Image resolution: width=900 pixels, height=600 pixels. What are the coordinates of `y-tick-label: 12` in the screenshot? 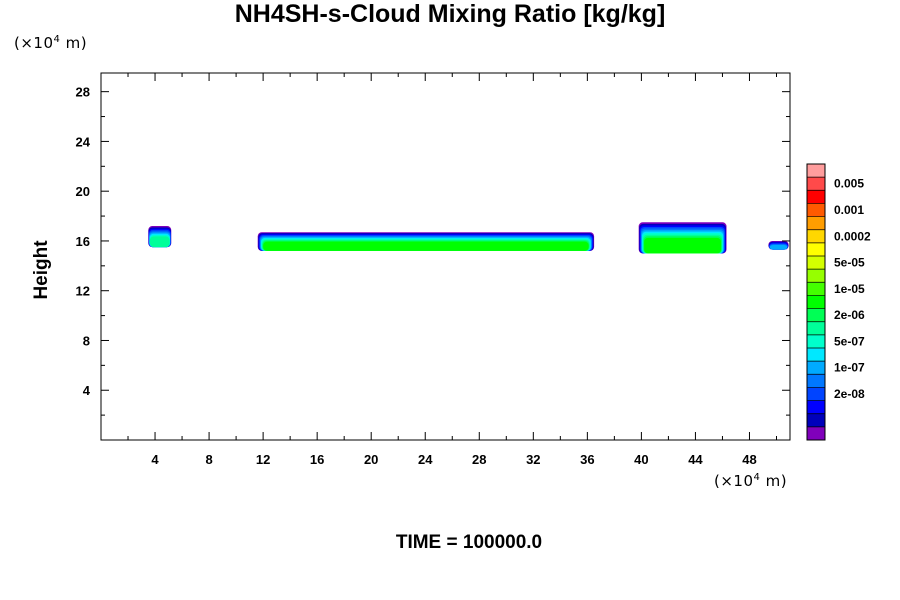 It's located at (83, 291).